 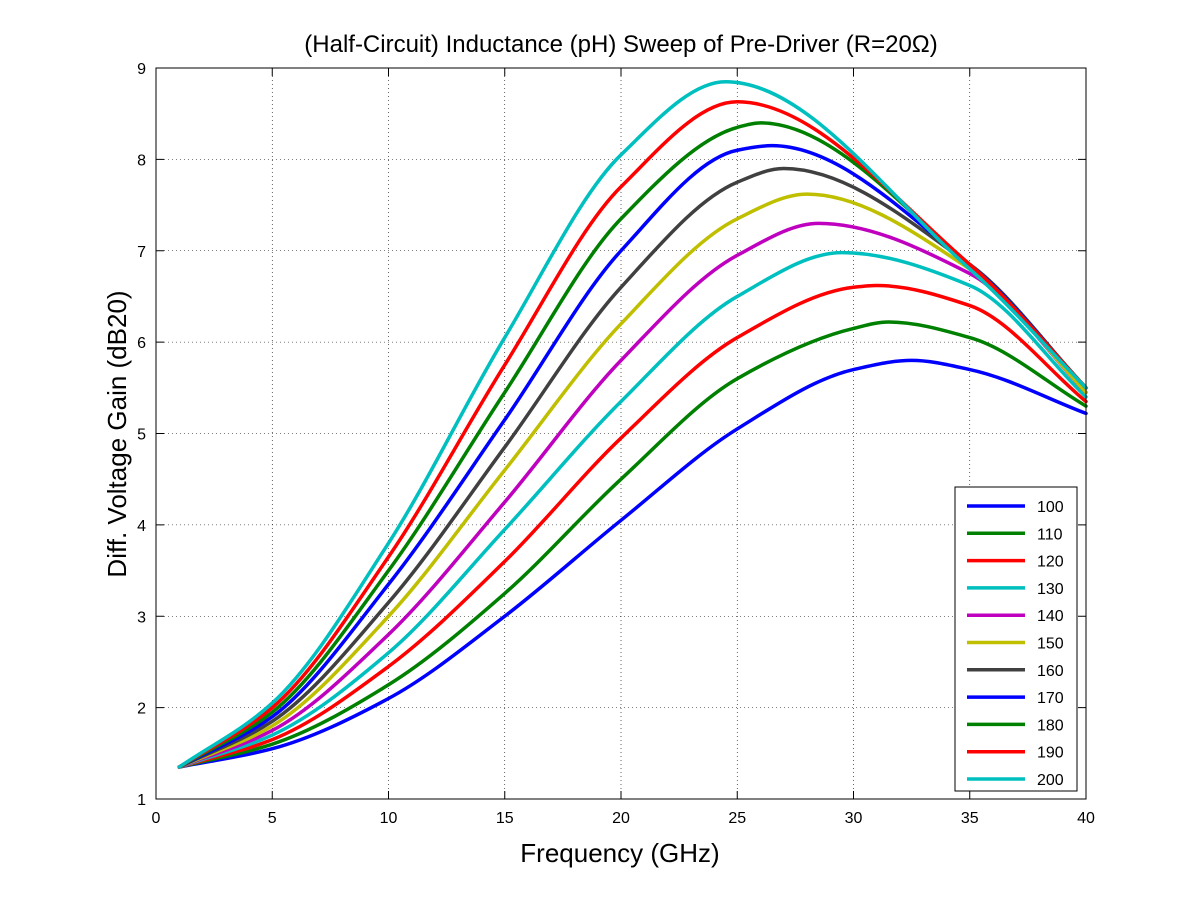 What do you see at coordinates (1086, 818) in the screenshot?
I see `x-tick-label: 40` at bounding box center [1086, 818].